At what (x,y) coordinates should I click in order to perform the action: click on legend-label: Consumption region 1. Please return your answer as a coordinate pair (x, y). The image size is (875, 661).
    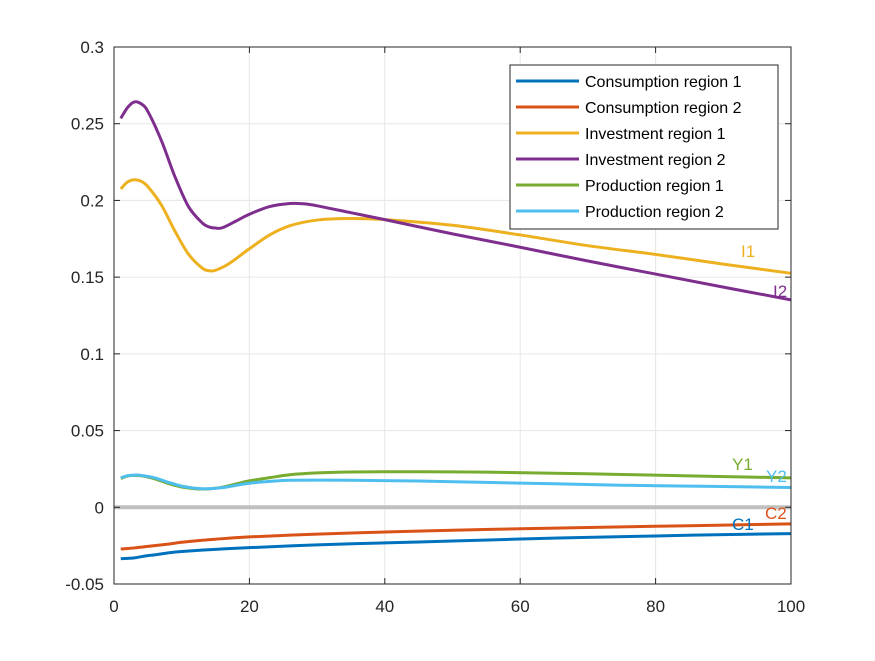
    Looking at the image, I should click on (663, 82).